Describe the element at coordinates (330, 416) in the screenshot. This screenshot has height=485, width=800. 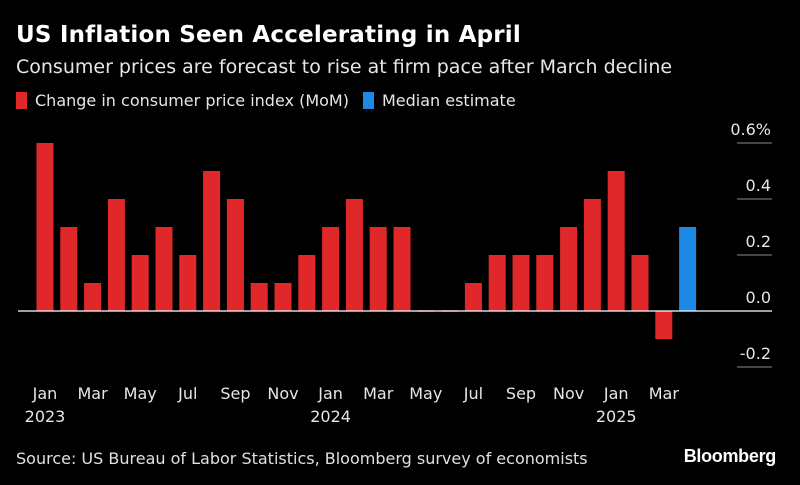
I see `x-tick-year-label: 2024` at that location.